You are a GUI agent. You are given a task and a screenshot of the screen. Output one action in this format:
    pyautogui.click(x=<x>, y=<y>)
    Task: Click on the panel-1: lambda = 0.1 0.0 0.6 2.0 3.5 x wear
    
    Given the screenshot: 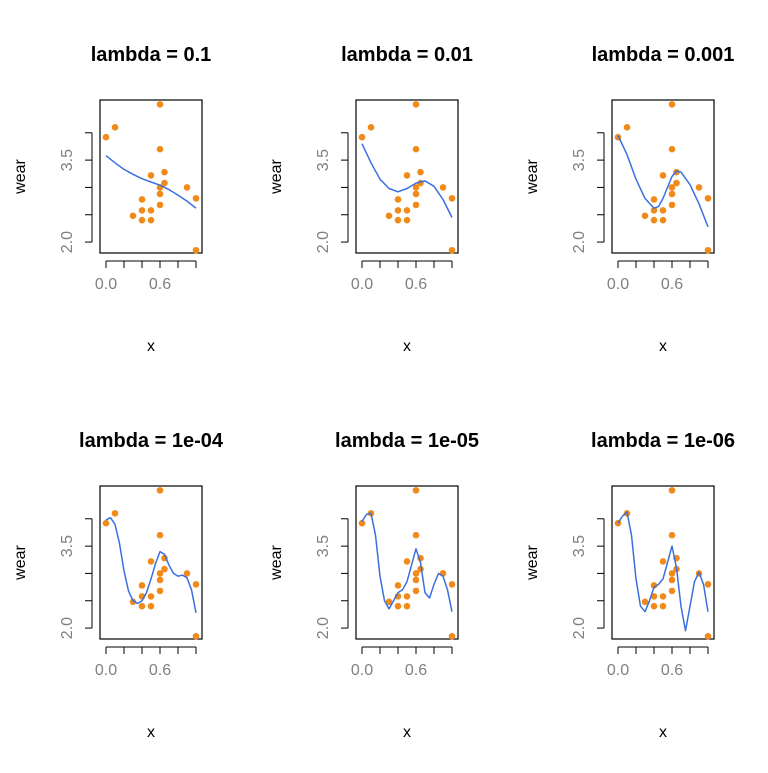 What is the action you would take?
    pyautogui.click(x=111, y=199)
    